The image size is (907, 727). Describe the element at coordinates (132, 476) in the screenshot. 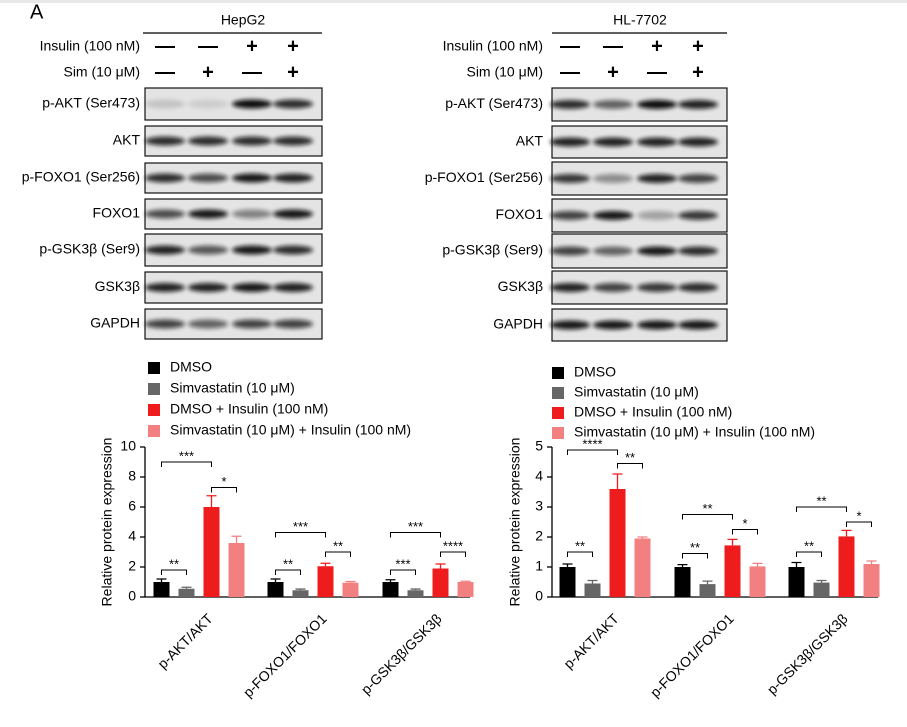

I see `y-tick-label: 8` at that location.